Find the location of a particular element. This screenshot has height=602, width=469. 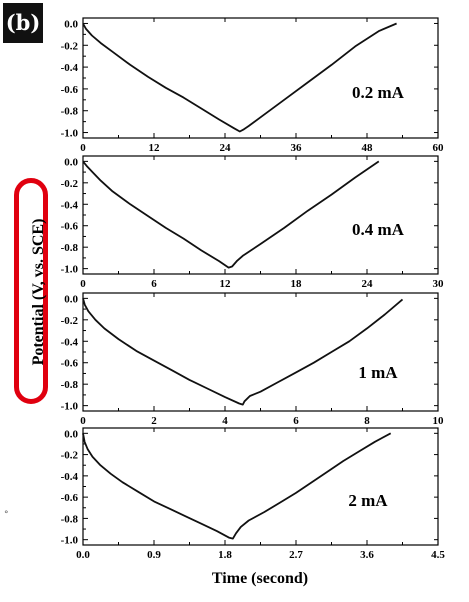

x-tick-label: 8 is located at coordinates (367, 421).